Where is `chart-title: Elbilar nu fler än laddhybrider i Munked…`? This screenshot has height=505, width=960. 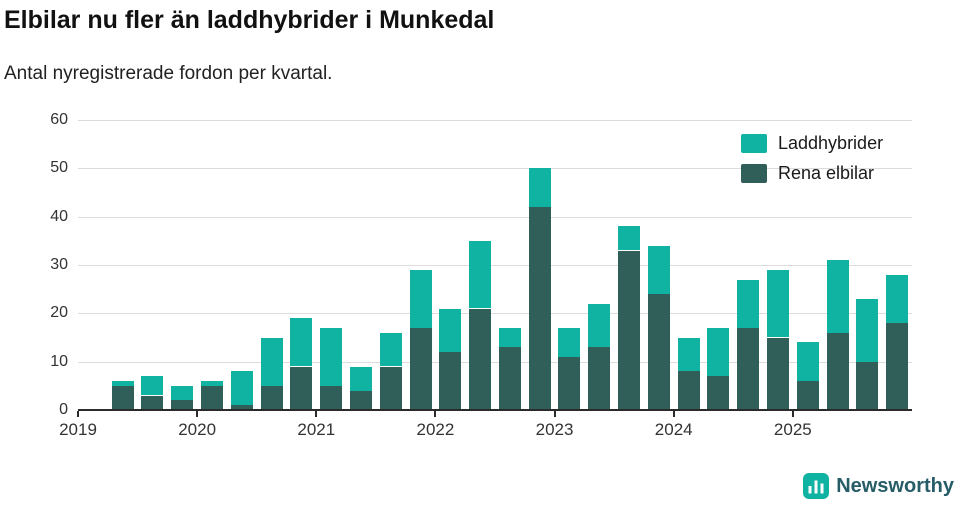 chart-title: Elbilar nu fler än laddhybrider i Munked… is located at coordinates (249, 20).